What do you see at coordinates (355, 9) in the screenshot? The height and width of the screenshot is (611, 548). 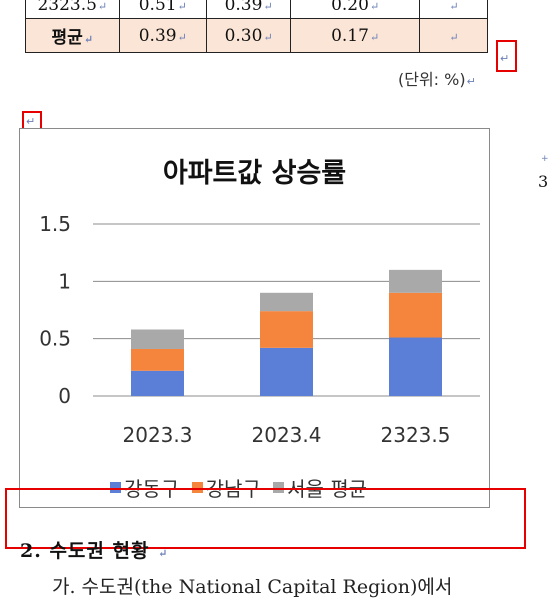 I see `cell: 0.20↵` at bounding box center [355, 9].